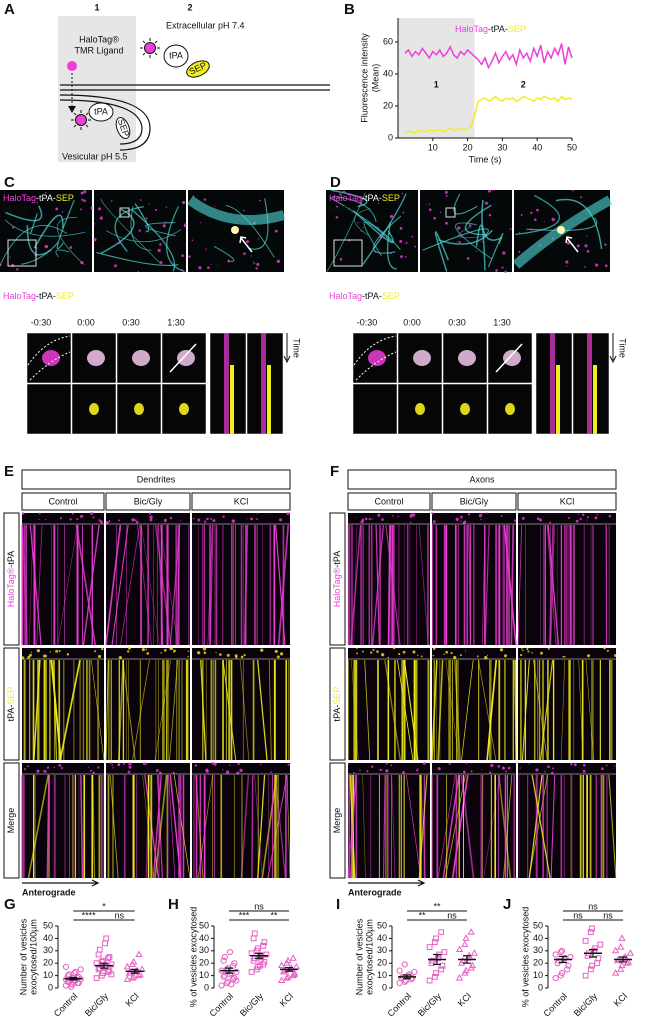  Describe the element at coordinates (241, 501) in the screenshot. I see `condition-box` at that location.